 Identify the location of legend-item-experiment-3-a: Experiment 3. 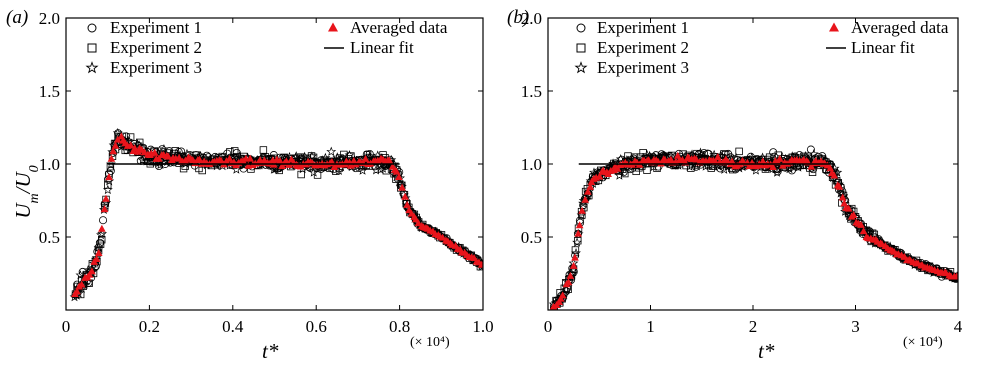
(143, 67).